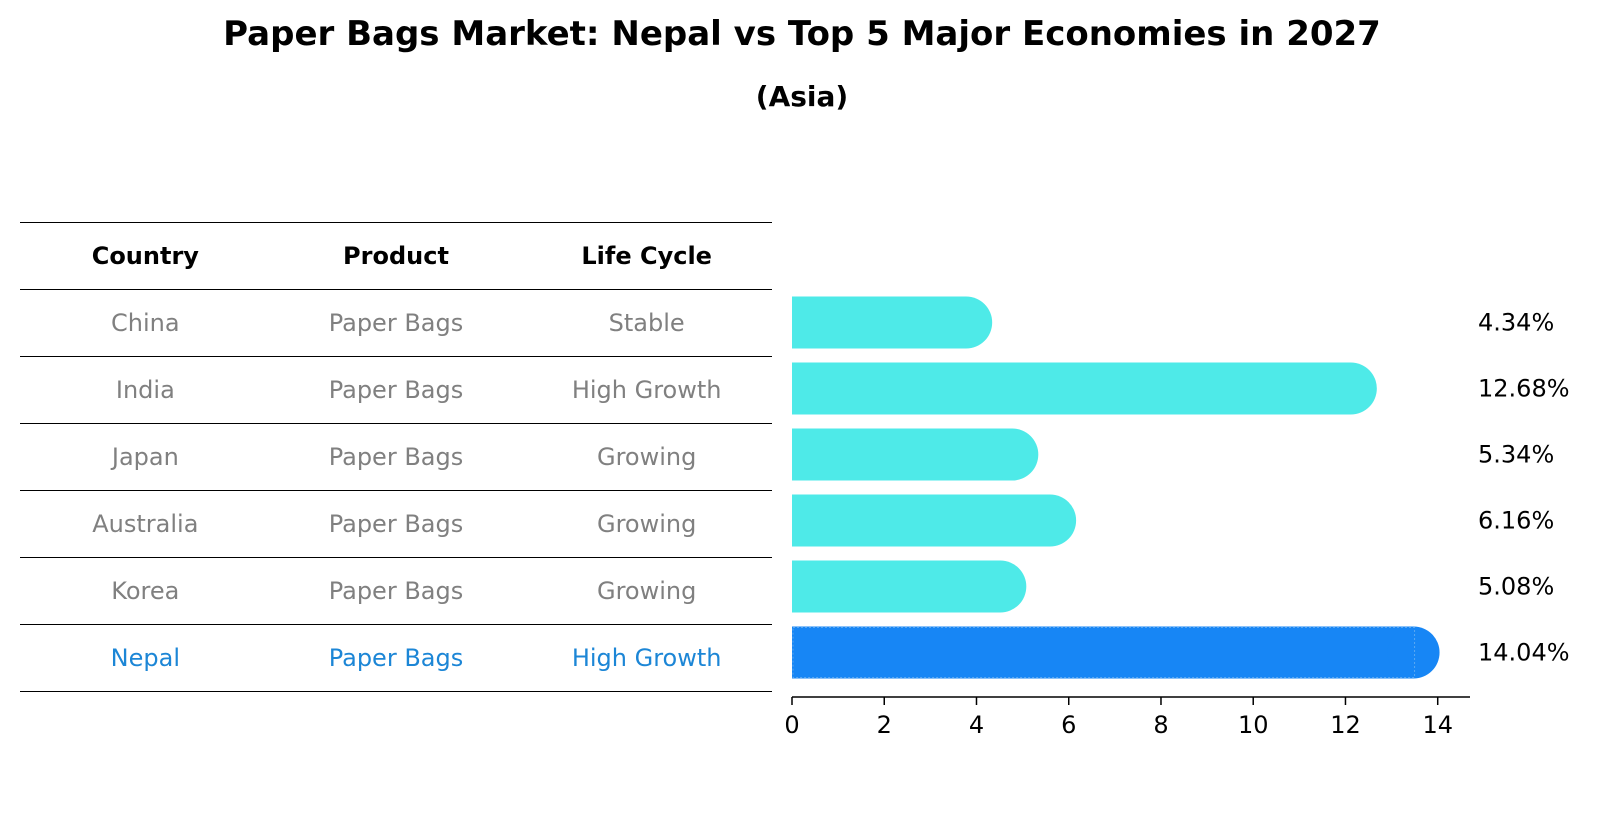 This screenshot has width=1604, height=823. What do you see at coordinates (791, 725) in the screenshot?
I see `x-tick-label: 0` at bounding box center [791, 725].